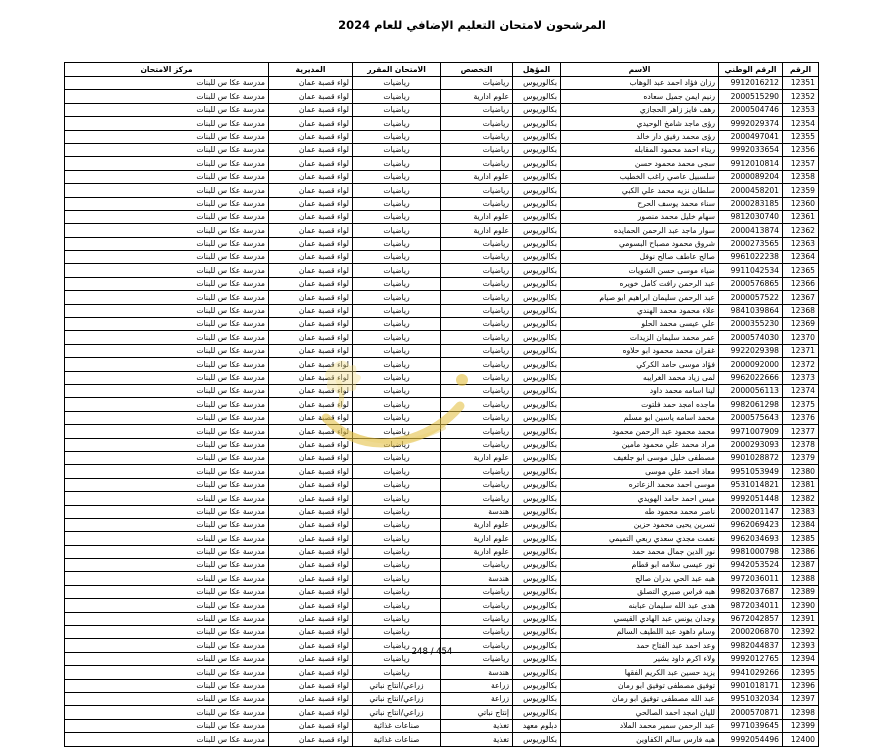  Describe the element at coordinates (750, 203) in the screenshot. I see `cell-national_id: 2000283185` at that location.